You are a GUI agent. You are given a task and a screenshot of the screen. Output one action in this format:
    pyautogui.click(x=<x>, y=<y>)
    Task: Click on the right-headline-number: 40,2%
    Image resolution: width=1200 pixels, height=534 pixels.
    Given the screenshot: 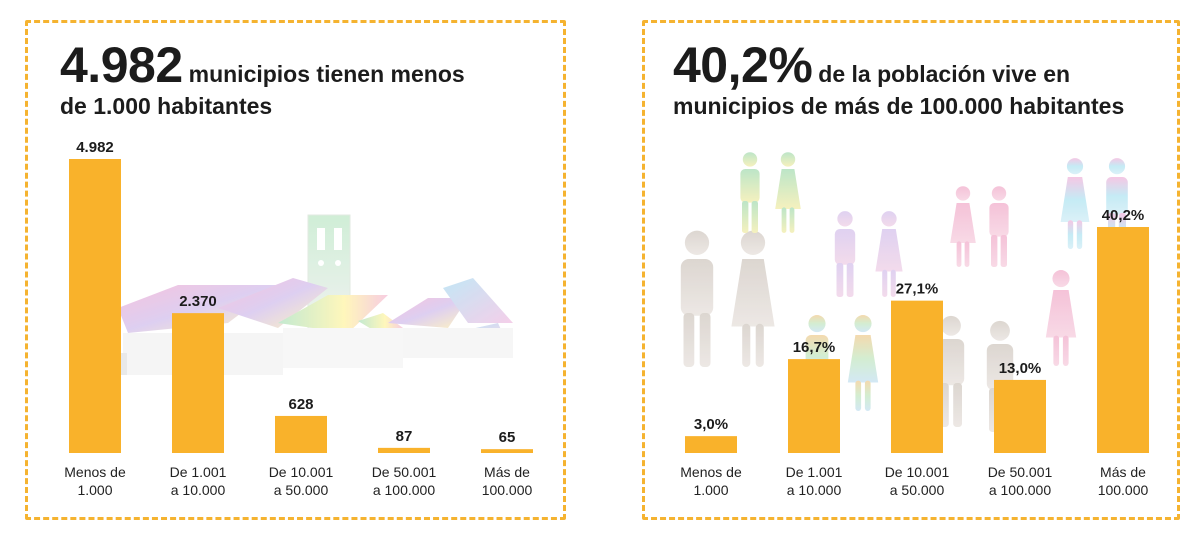 What is the action you would take?
    pyautogui.click(x=743, y=65)
    